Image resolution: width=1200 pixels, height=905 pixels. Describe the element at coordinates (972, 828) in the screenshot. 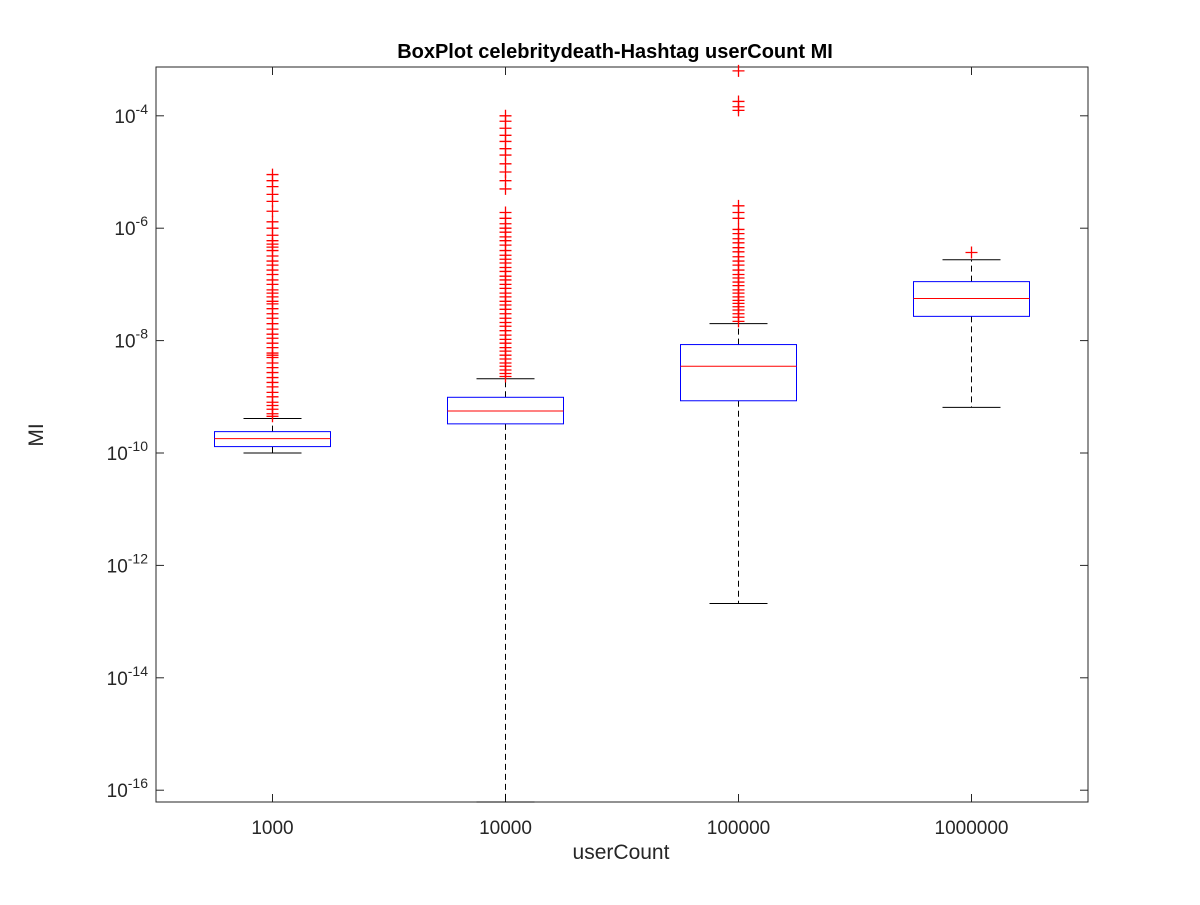

I see `x-tick-label: 1000000` at that location.